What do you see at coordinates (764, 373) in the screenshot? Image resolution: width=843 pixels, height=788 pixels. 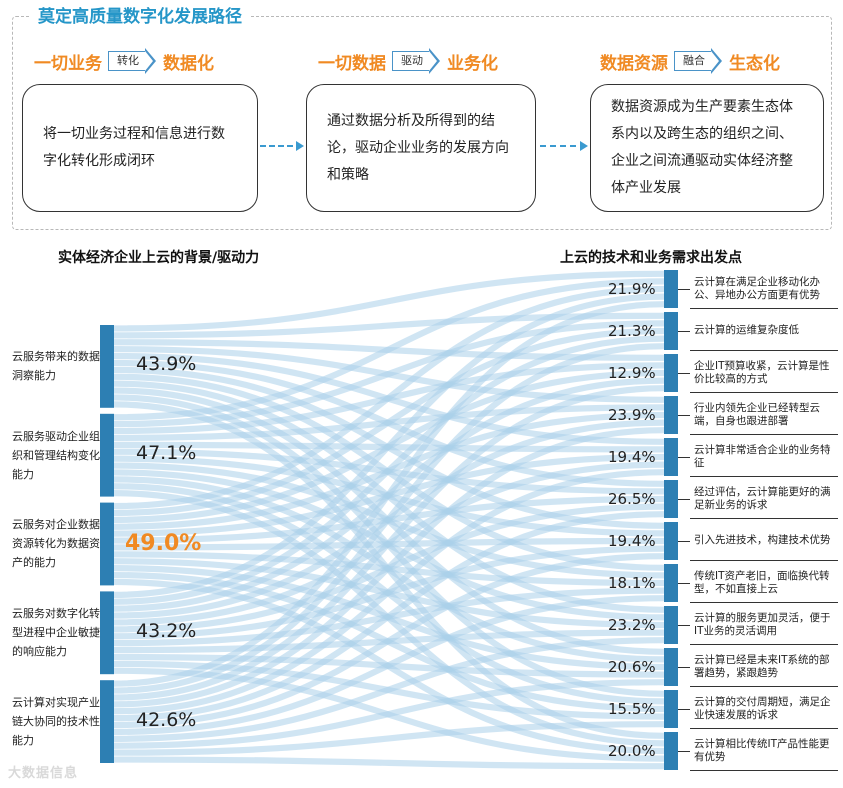 I see `right-node-label: 企业IT预算收紧，云计算是性价比较高的方式` at bounding box center [764, 373].